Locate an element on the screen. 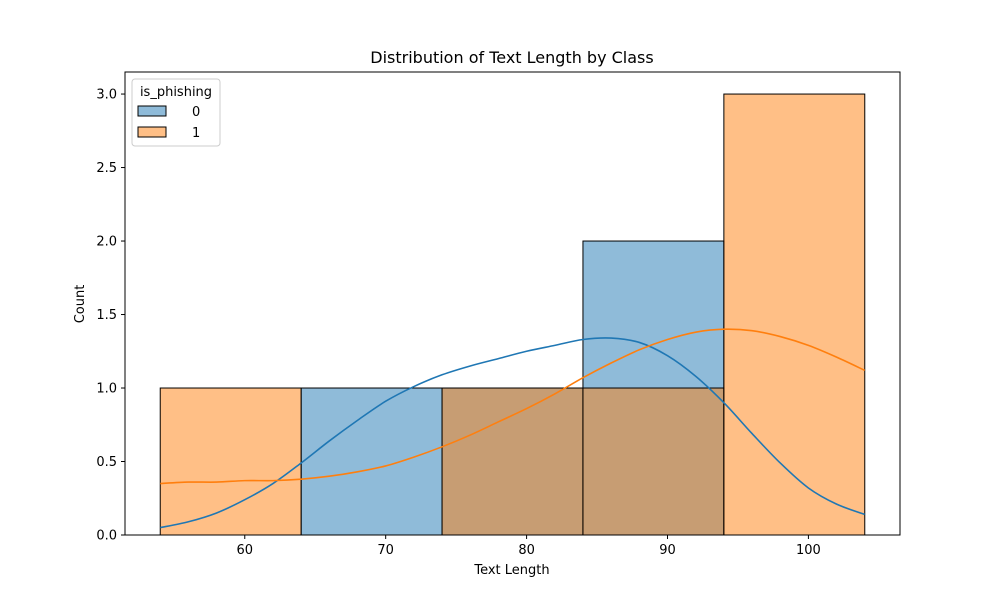 The height and width of the screenshot is (600, 1000). x-tick-label: 70 is located at coordinates (385, 550).